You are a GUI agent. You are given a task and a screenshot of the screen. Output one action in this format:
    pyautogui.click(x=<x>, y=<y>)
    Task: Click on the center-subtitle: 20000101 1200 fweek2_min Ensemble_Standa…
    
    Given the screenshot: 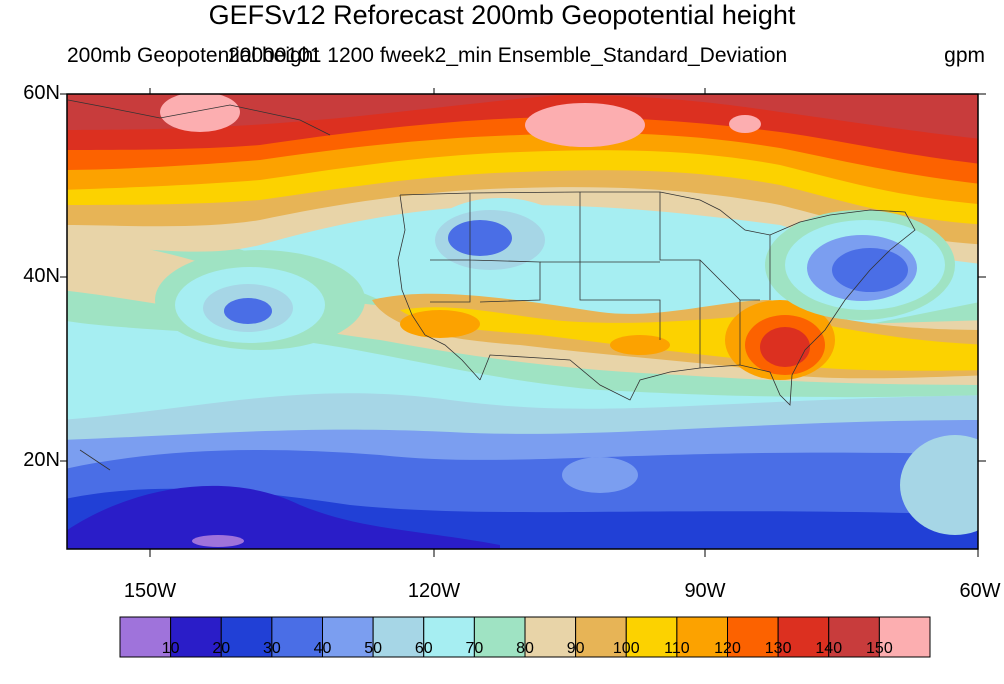 What is the action you would take?
    pyautogui.click(x=508, y=55)
    